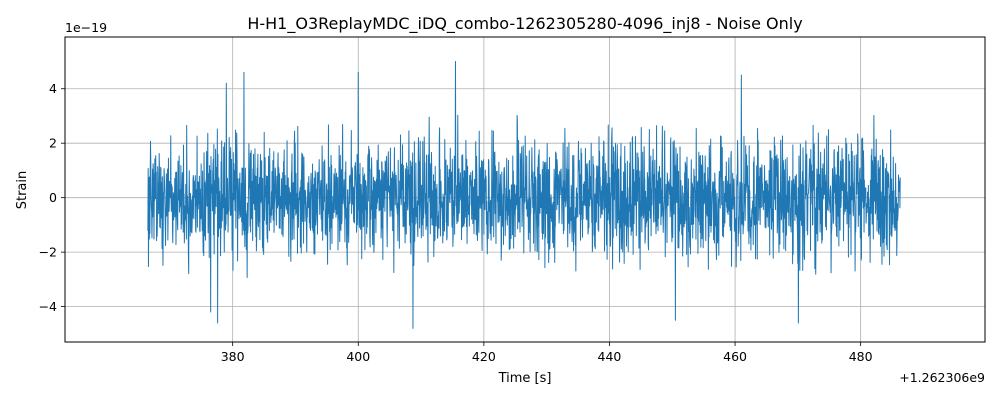 The image size is (1000, 404). I want to click on x-tick-label: 460, so click(735, 356).